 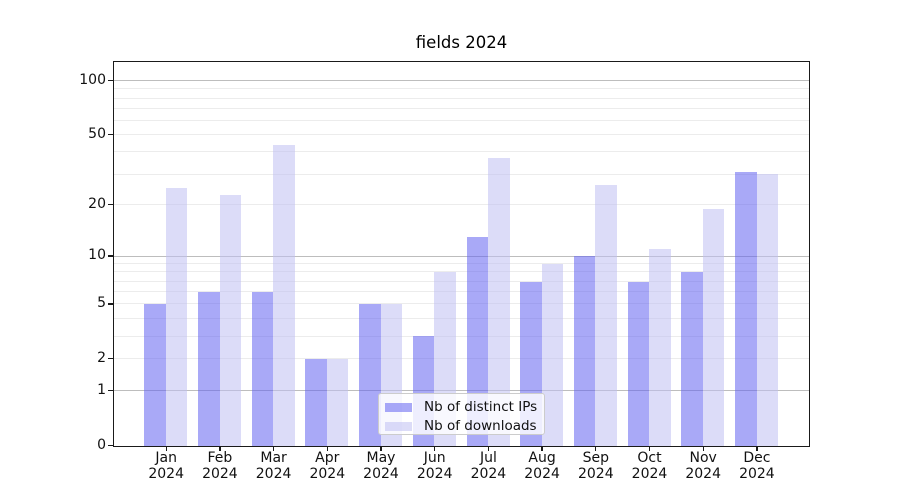 I want to click on x-axis-tick-label-line: Jan, so click(x=166, y=458).